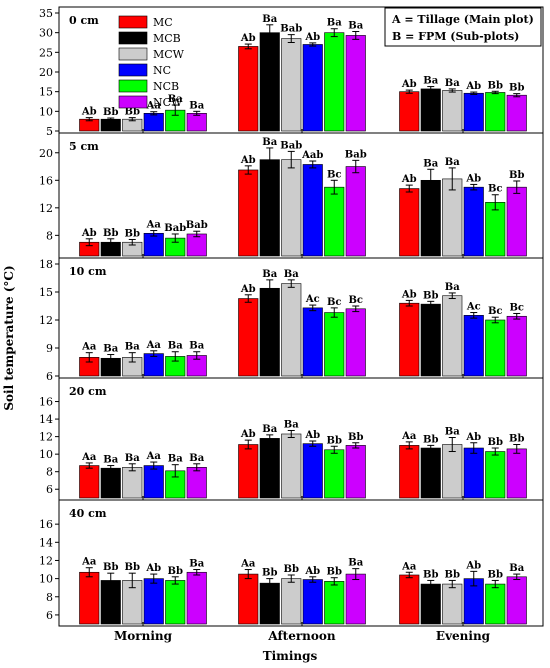 The width and height of the screenshot is (550, 668). I want to click on panel-depth-label: 10 cm, so click(88, 271).